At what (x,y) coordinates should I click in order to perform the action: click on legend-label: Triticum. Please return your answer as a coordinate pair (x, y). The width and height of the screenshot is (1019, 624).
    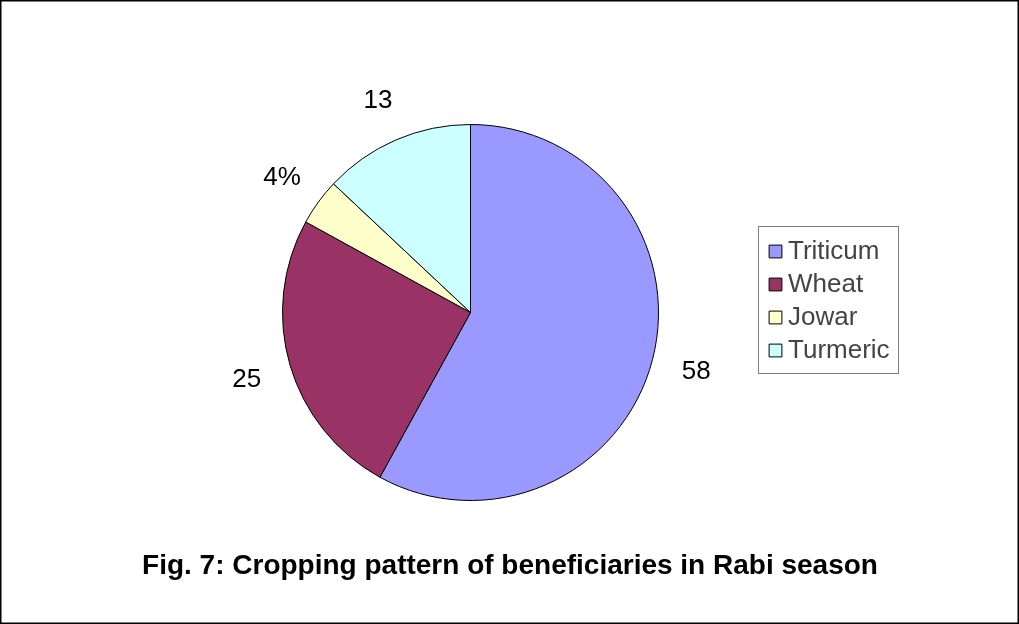
    Looking at the image, I should click on (834, 250).